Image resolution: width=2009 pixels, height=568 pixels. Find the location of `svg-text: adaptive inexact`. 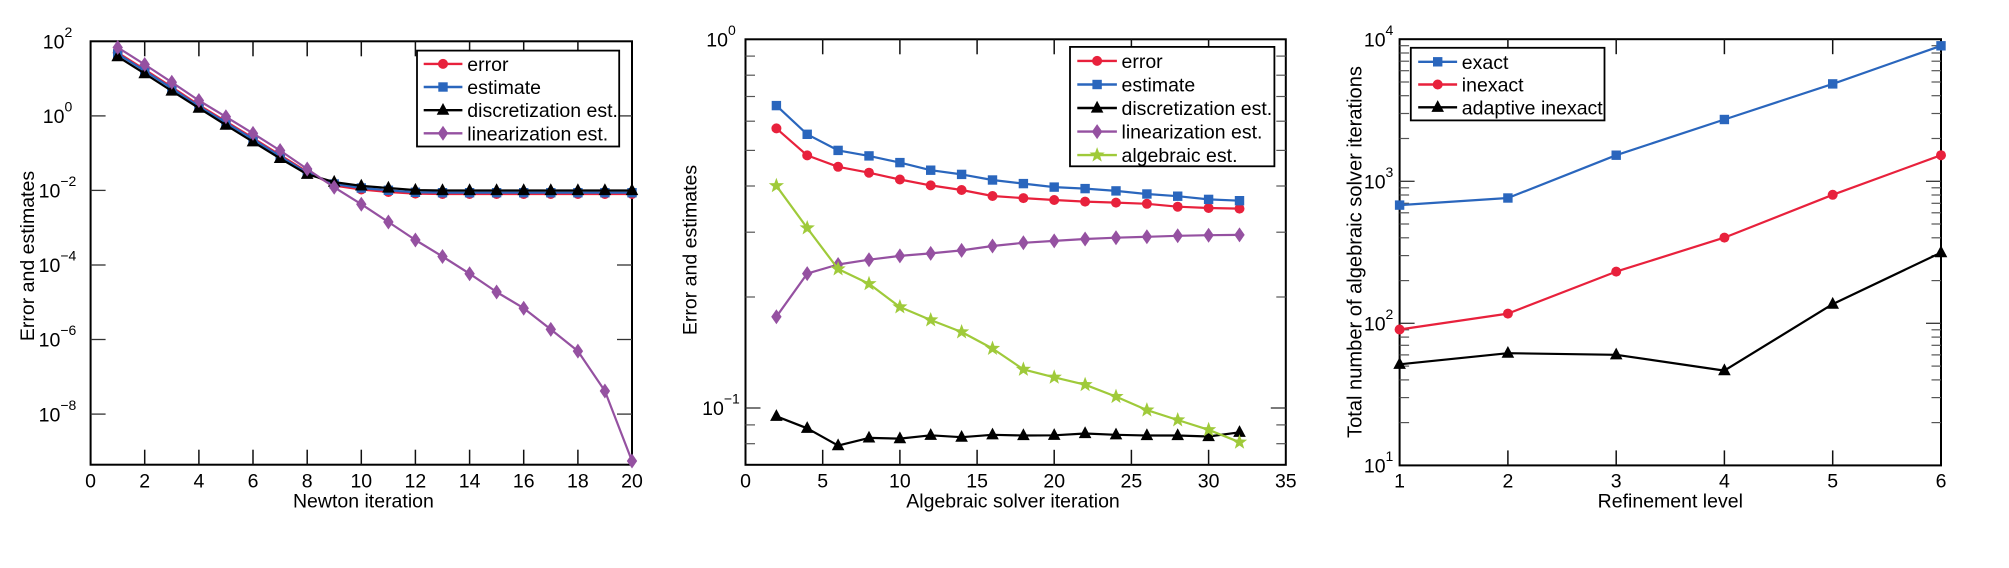

svg-text: adaptive inexact is located at coordinates (1533, 108).